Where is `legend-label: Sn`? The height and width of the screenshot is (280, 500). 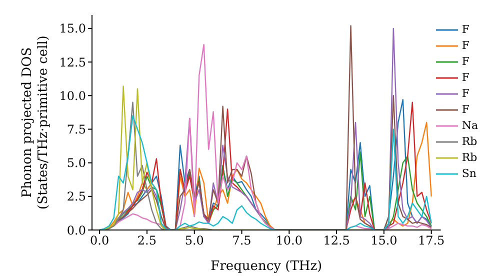
legend-label: Sn is located at coordinates (469, 174).